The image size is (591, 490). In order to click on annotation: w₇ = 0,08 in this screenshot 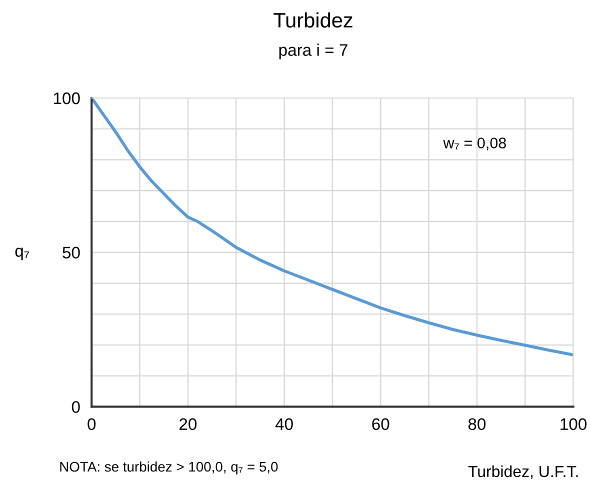, I will do `click(474, 144)`.